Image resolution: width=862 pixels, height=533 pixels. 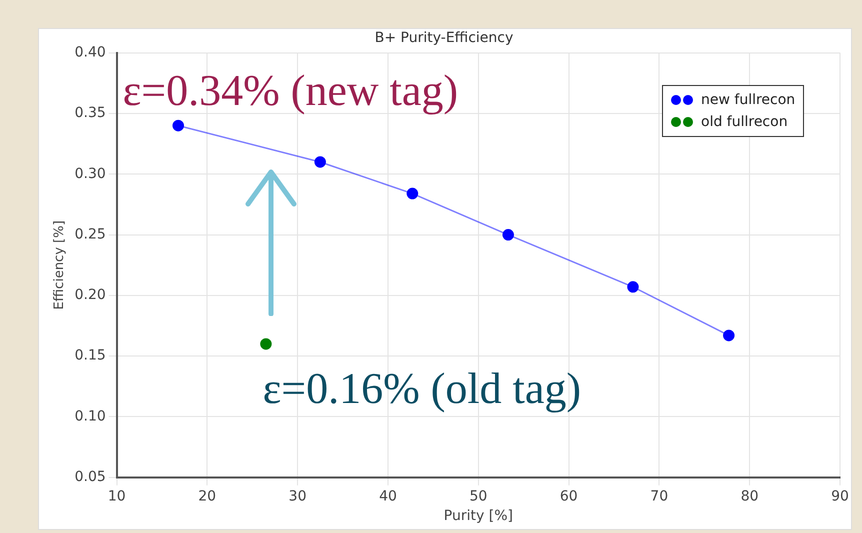 I want to click on y-tick-label: 0.20, so click(x=90, y=295).